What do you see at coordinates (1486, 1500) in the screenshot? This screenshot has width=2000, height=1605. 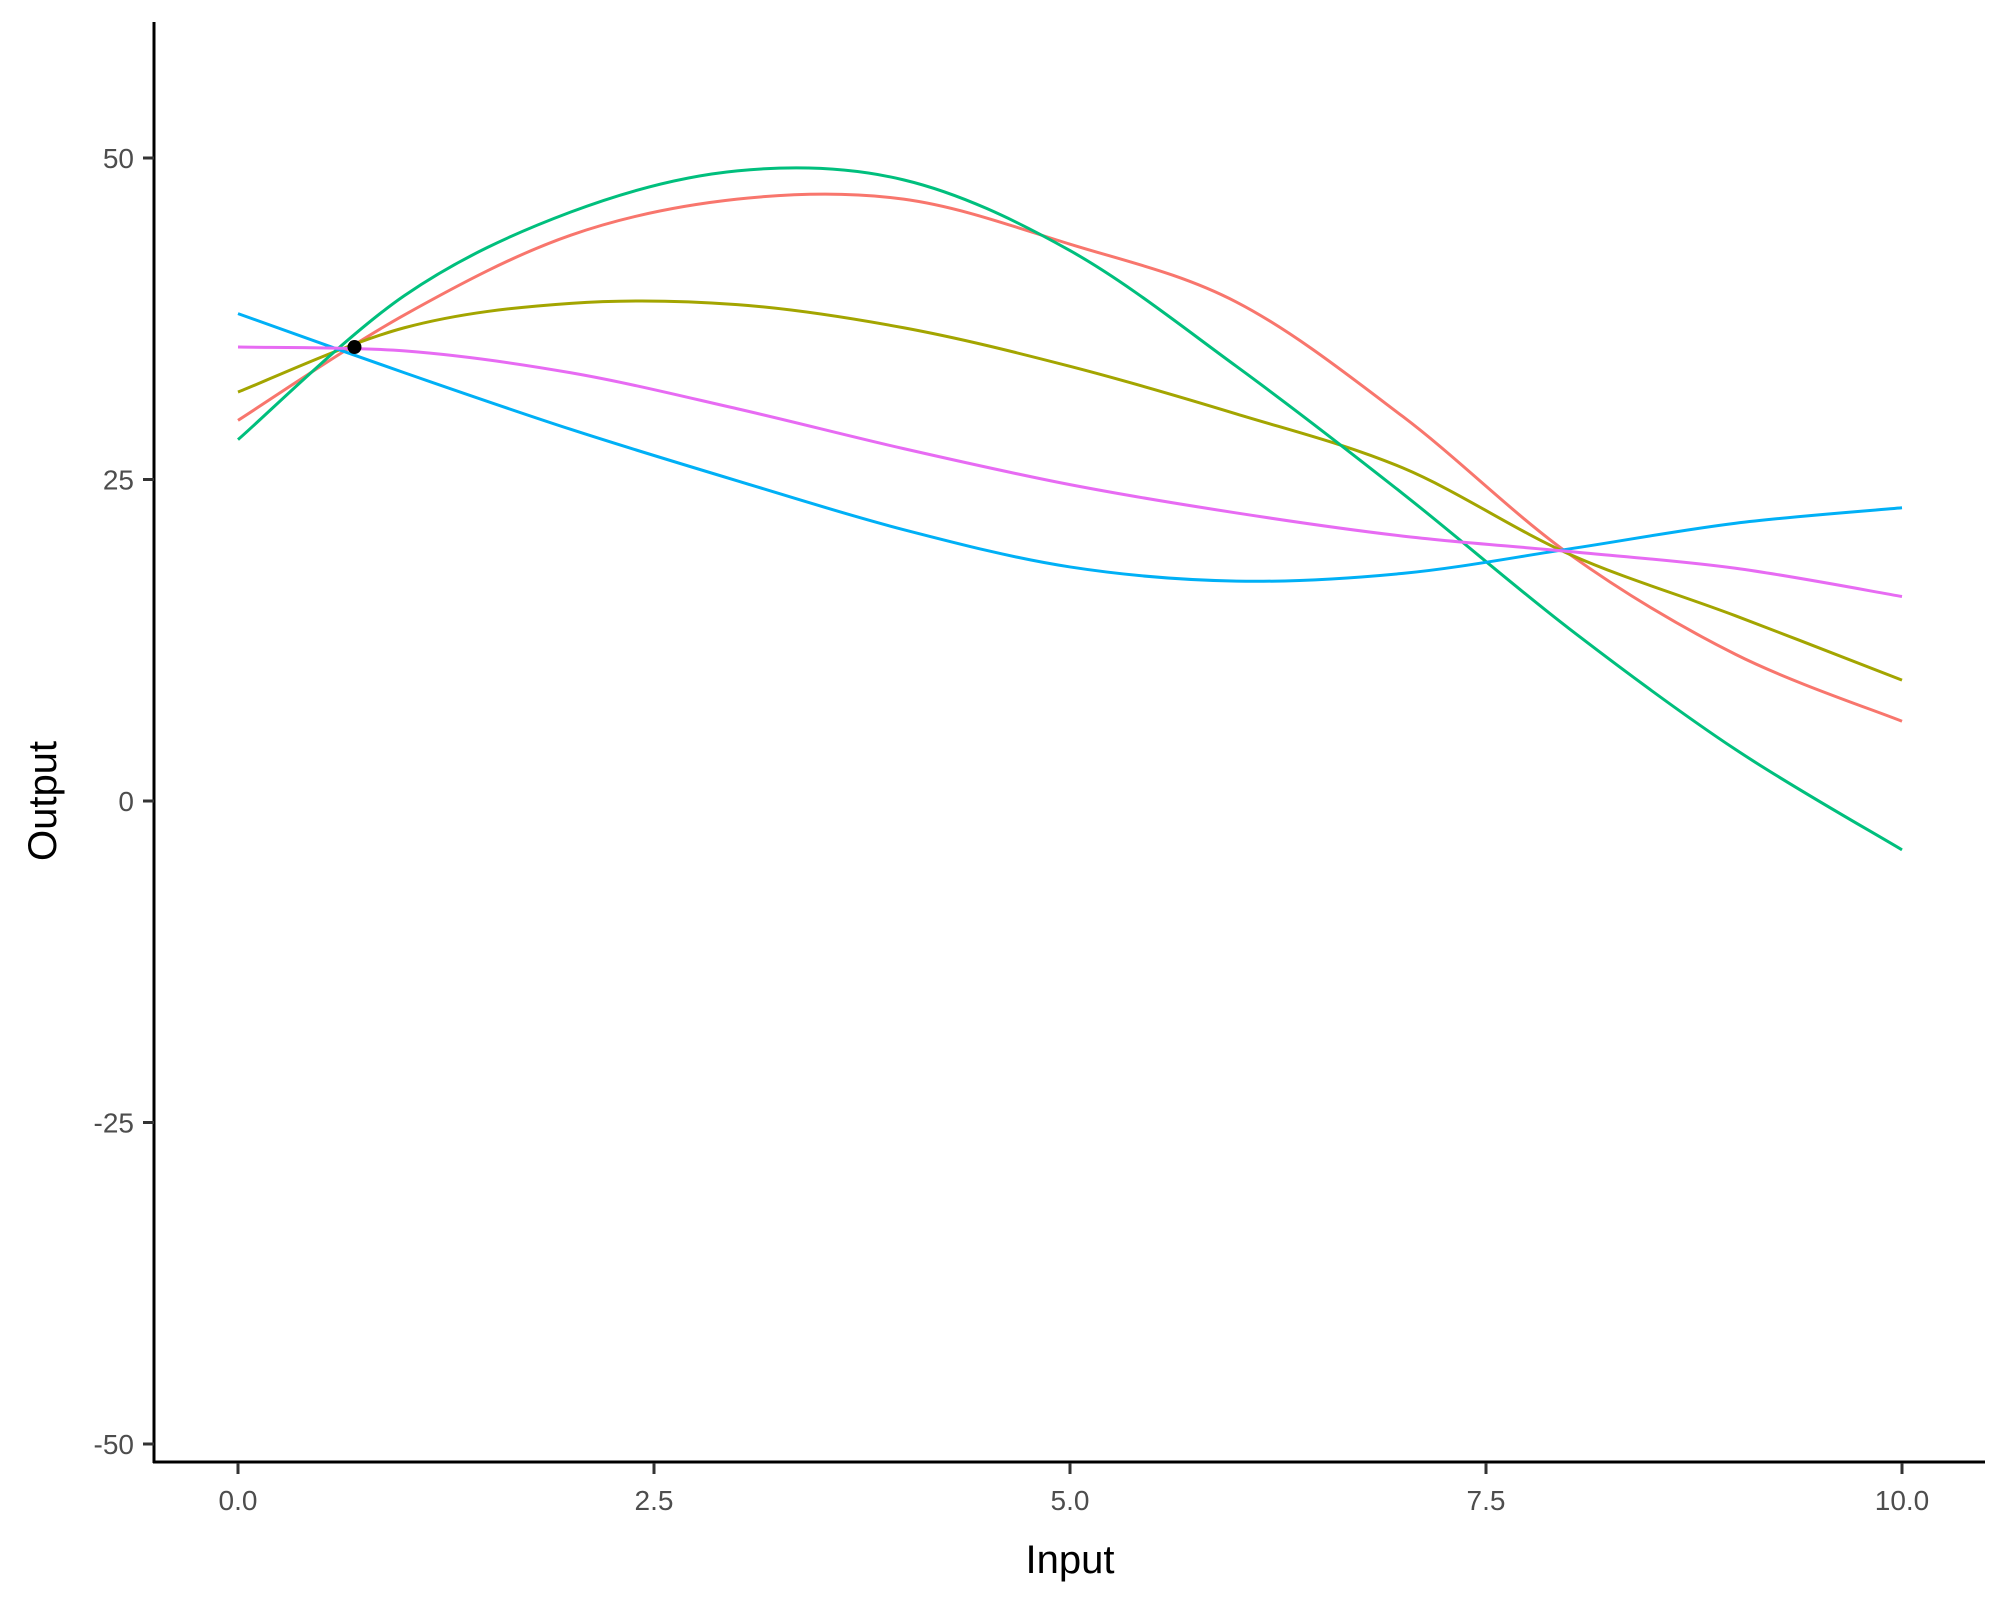 I see `x-tick-label: 7.5` at bounding box center [1486, 1500].